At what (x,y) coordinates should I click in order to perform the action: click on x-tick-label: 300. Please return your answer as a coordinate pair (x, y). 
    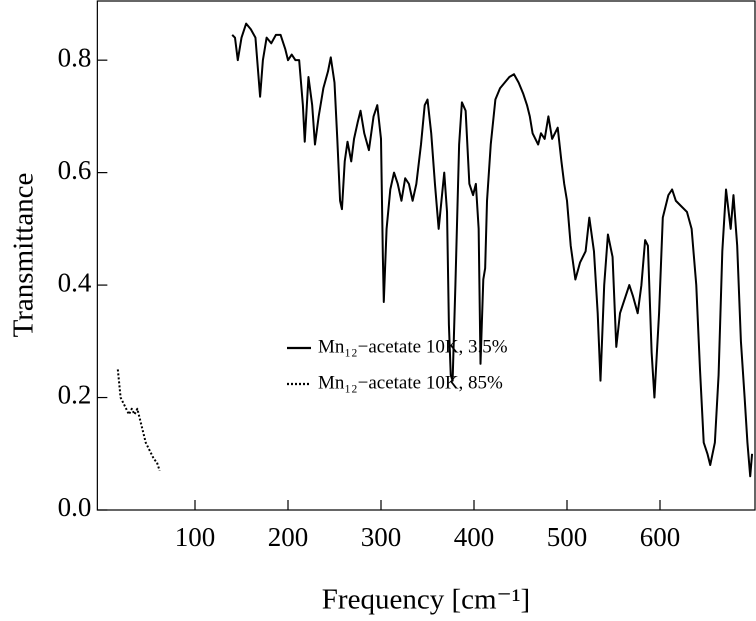
    Looking at the image, I should click on (381, 537).